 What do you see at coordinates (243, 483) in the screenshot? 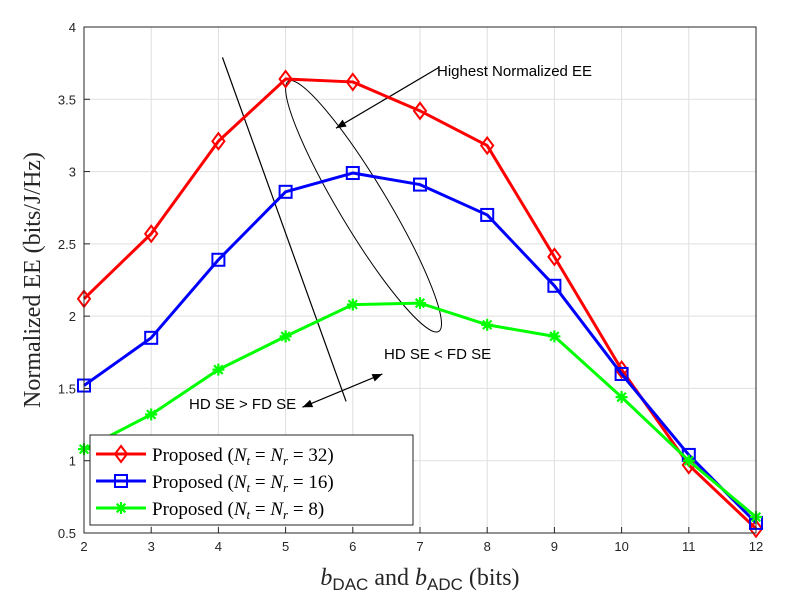
I see `legend-label-16: Proposed (Nt = Nr = 16)` at bounding box center [243, 483].